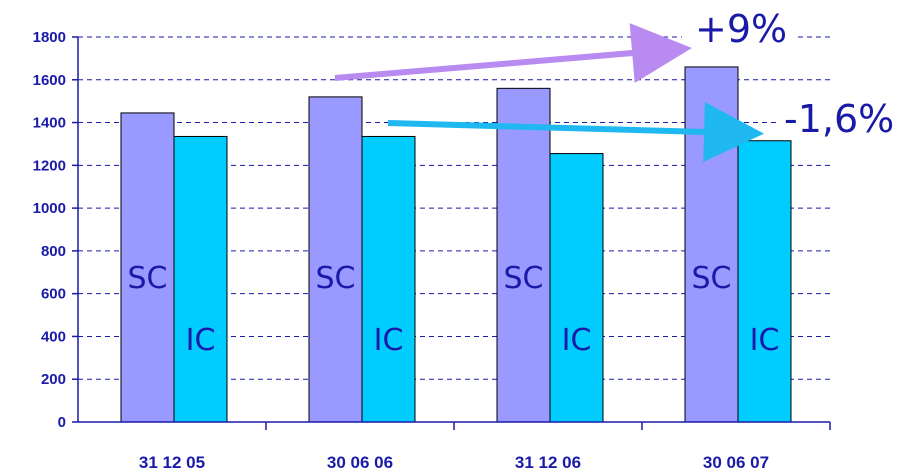 The height and width of the screenshot is (475, 916). I want to click on y-tick-label: 1800, so click(49, 37).